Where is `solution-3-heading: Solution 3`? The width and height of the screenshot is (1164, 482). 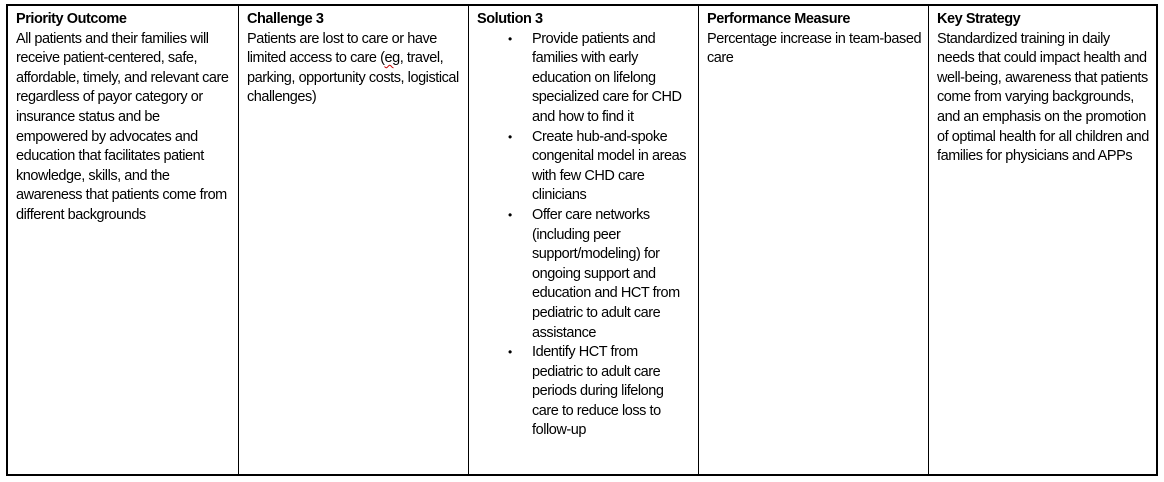
solution-3-heading: Solution 3 is located at coordinates (510, 19).